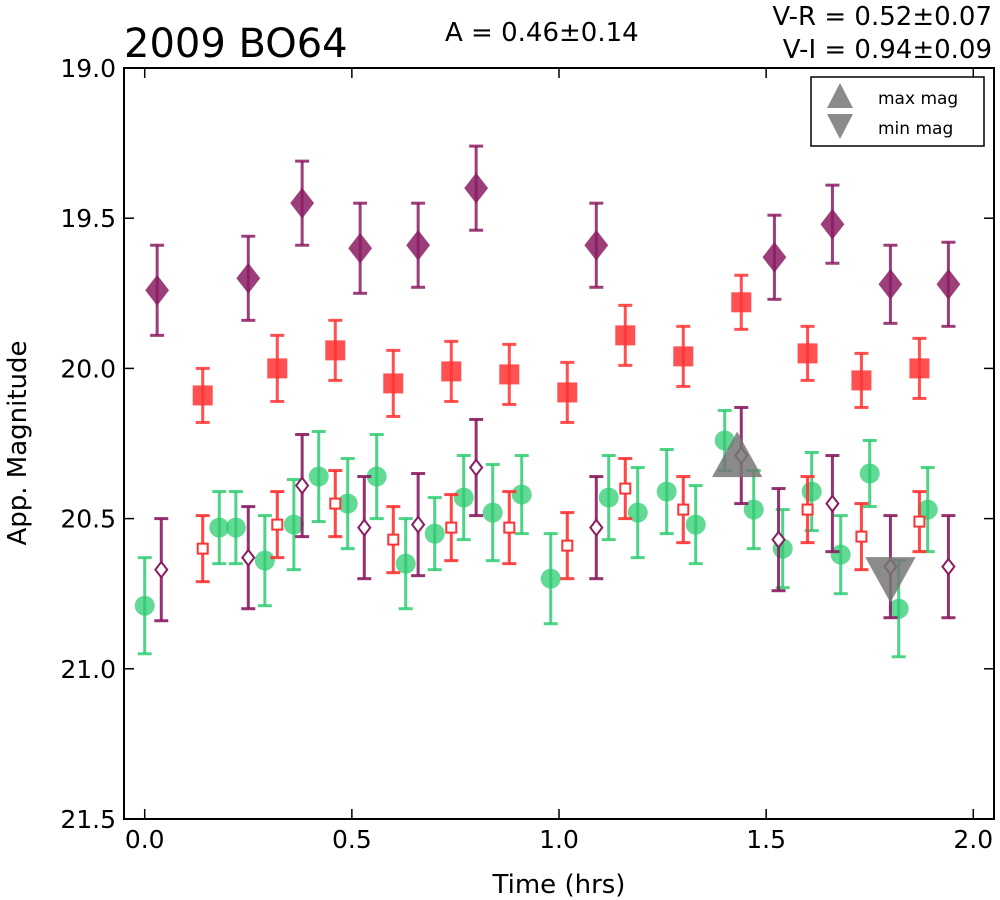 The height and width of the screenshot is (900, 1000). Describe the element at coordinates (915, 129) in the screenshot. I see `legend-min-mag-label: min mag` at that location.